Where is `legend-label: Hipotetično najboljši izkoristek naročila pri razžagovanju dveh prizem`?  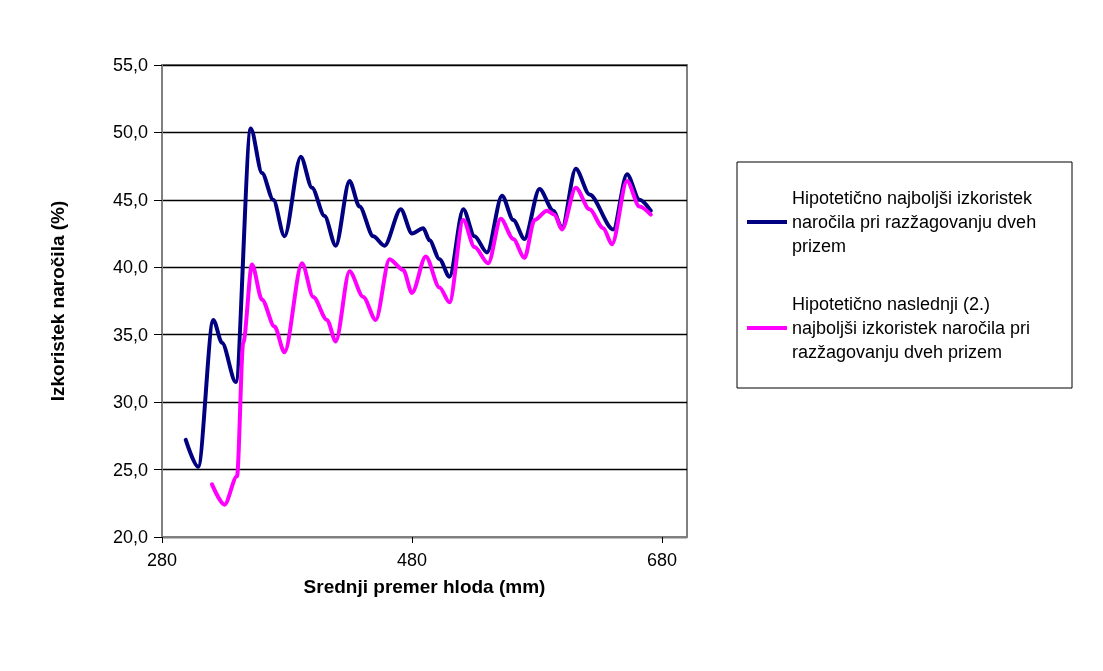 legend-label: Hipotetično najboljši izkoristek naročila pri razžagovanju dveh prizem is located at coordinates (917, 222).